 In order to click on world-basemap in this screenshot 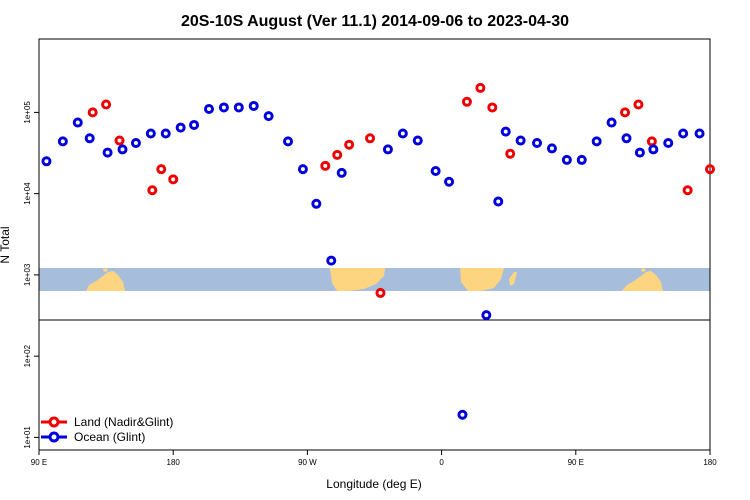, I will do `click(374, 279)`.